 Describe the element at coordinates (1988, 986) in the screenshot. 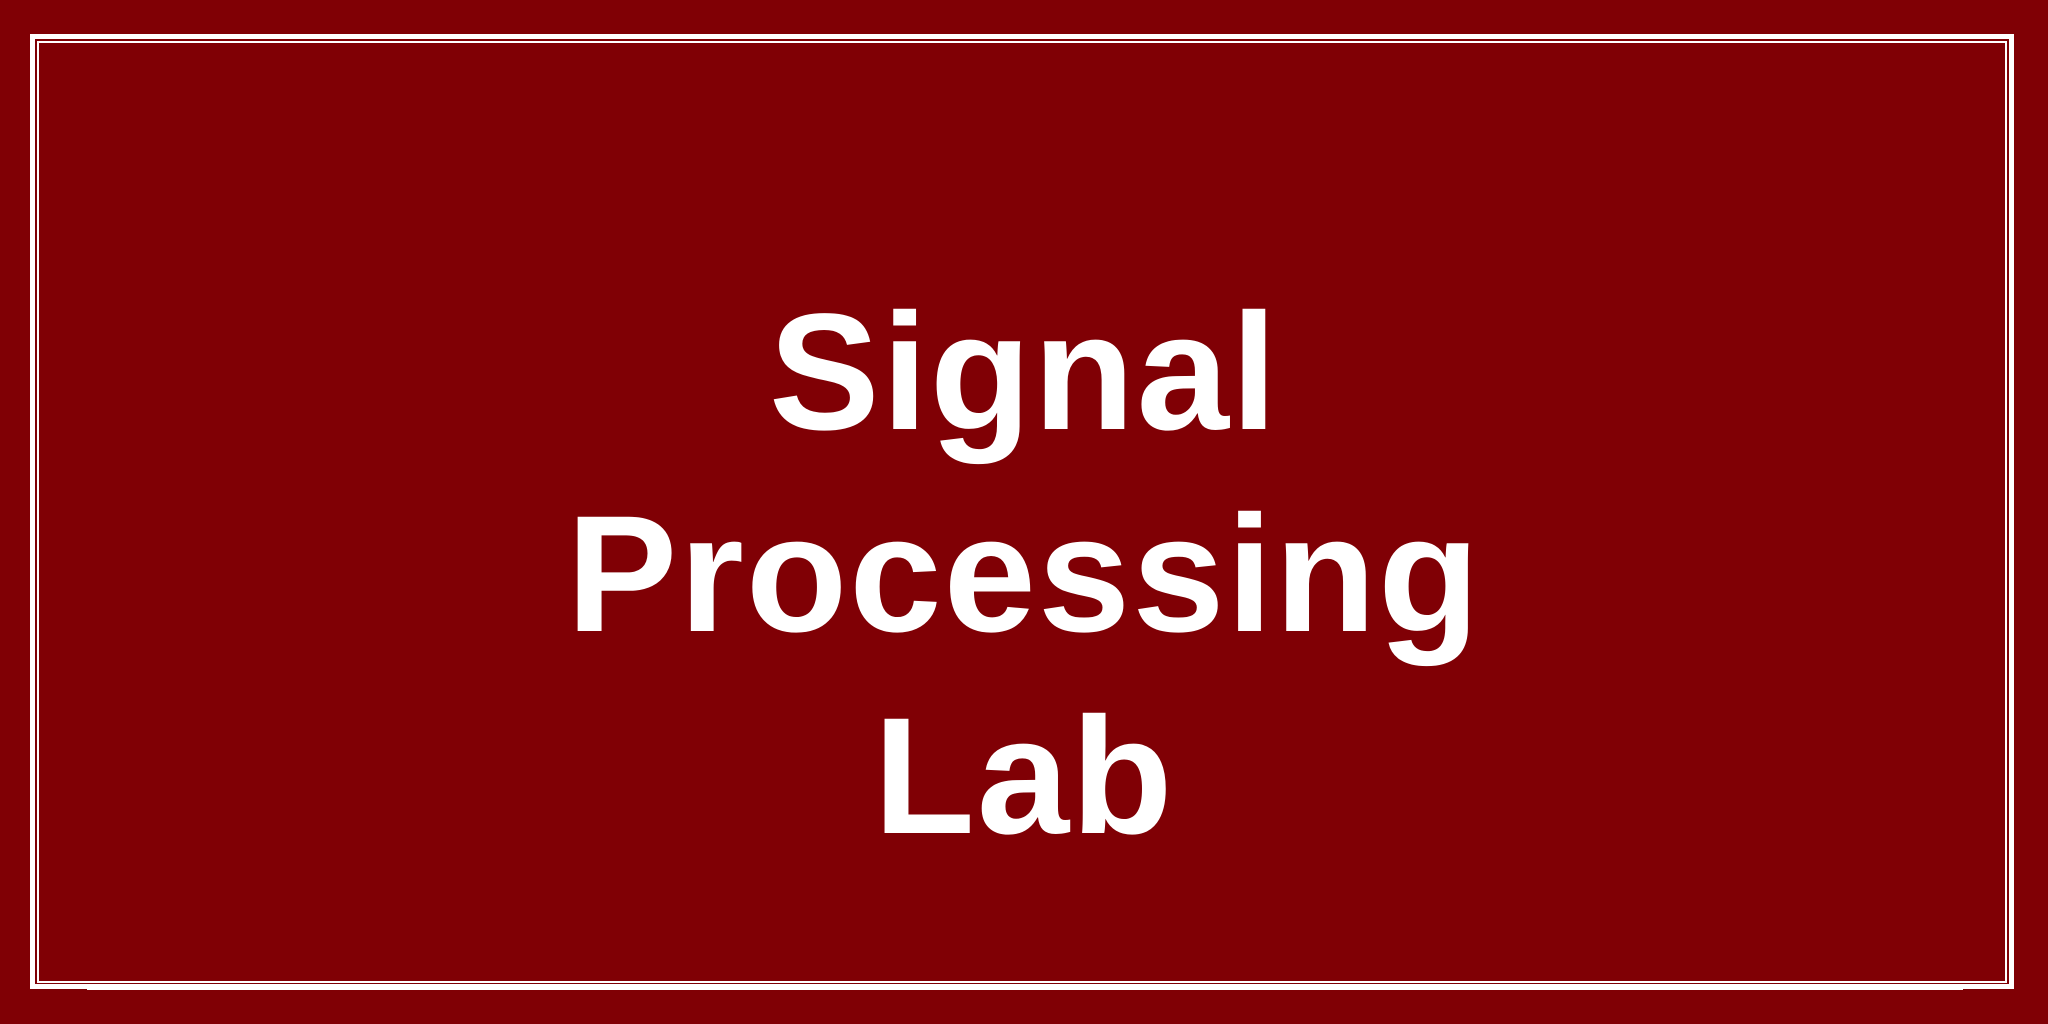

I see `frame-border-bottom-right` at that location.